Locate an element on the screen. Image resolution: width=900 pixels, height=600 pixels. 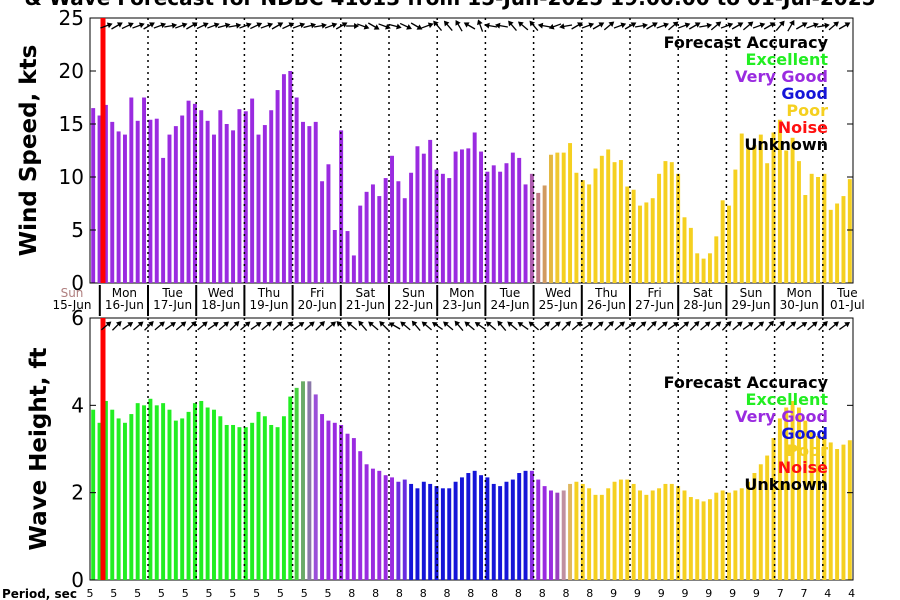
date-label-date: 23-Jun is located at coordinates (461, 305).